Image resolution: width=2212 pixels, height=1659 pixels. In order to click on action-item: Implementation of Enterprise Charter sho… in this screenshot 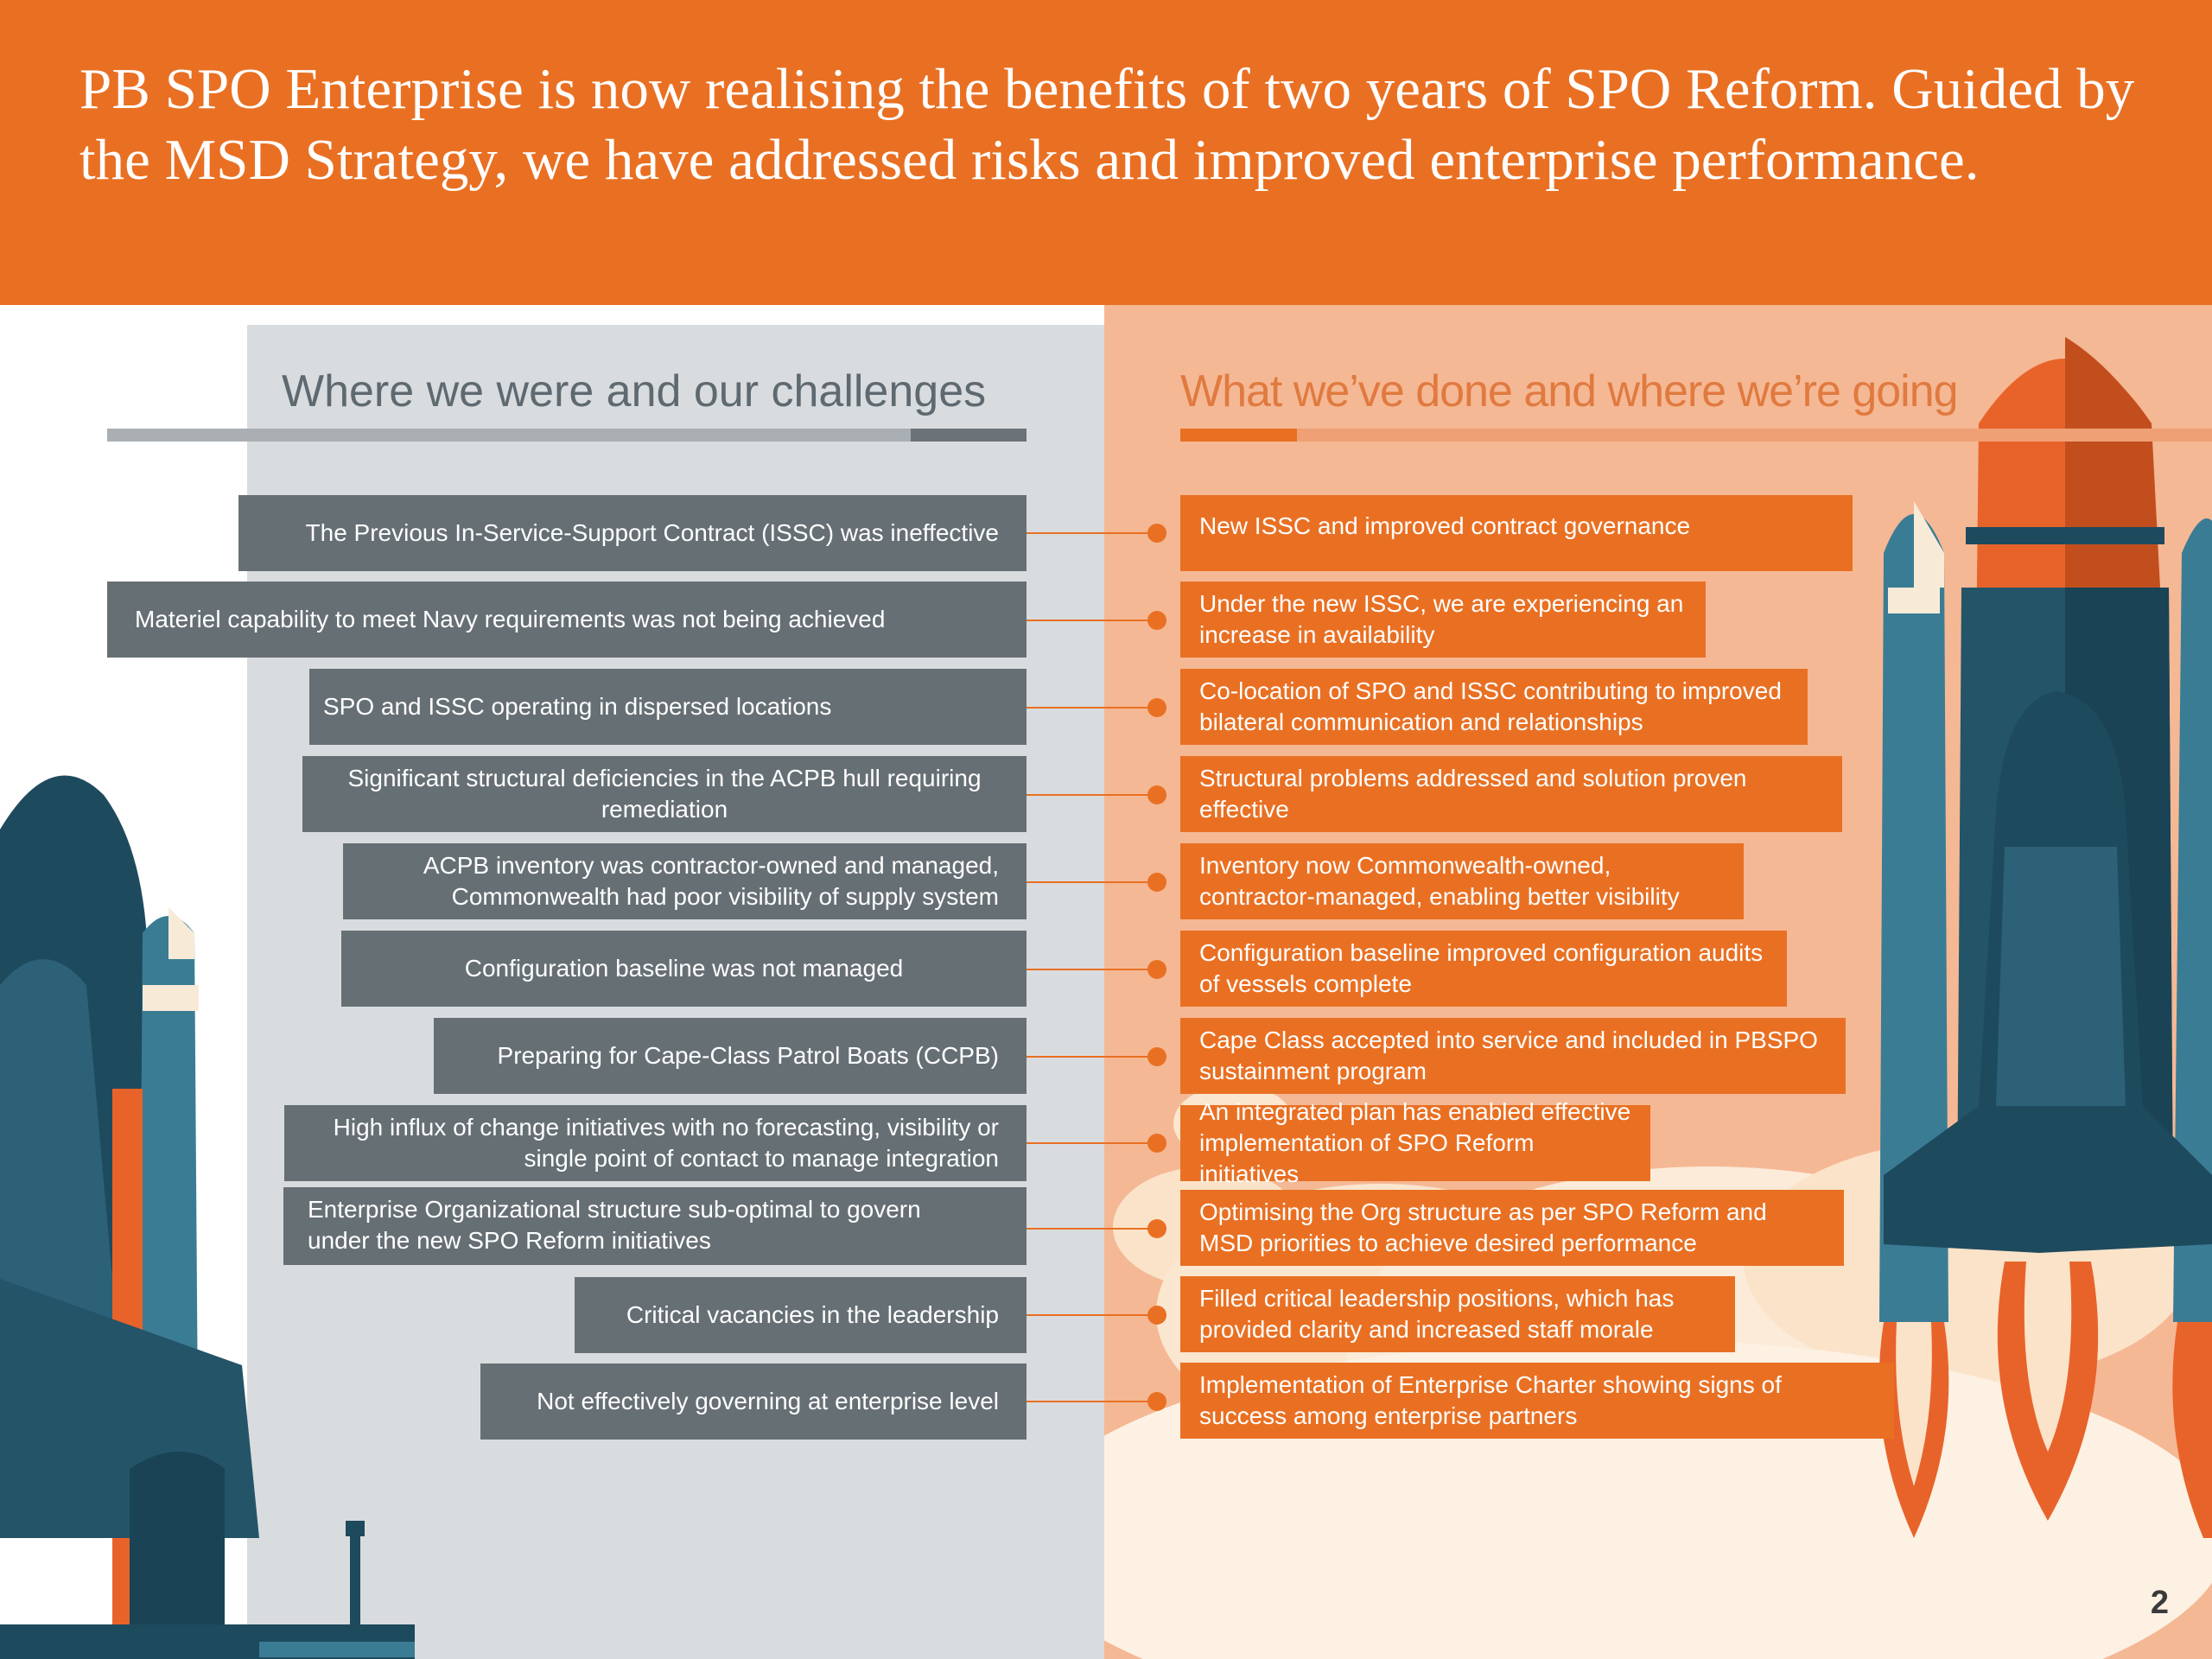, I will do `click(1537, 1401)`.